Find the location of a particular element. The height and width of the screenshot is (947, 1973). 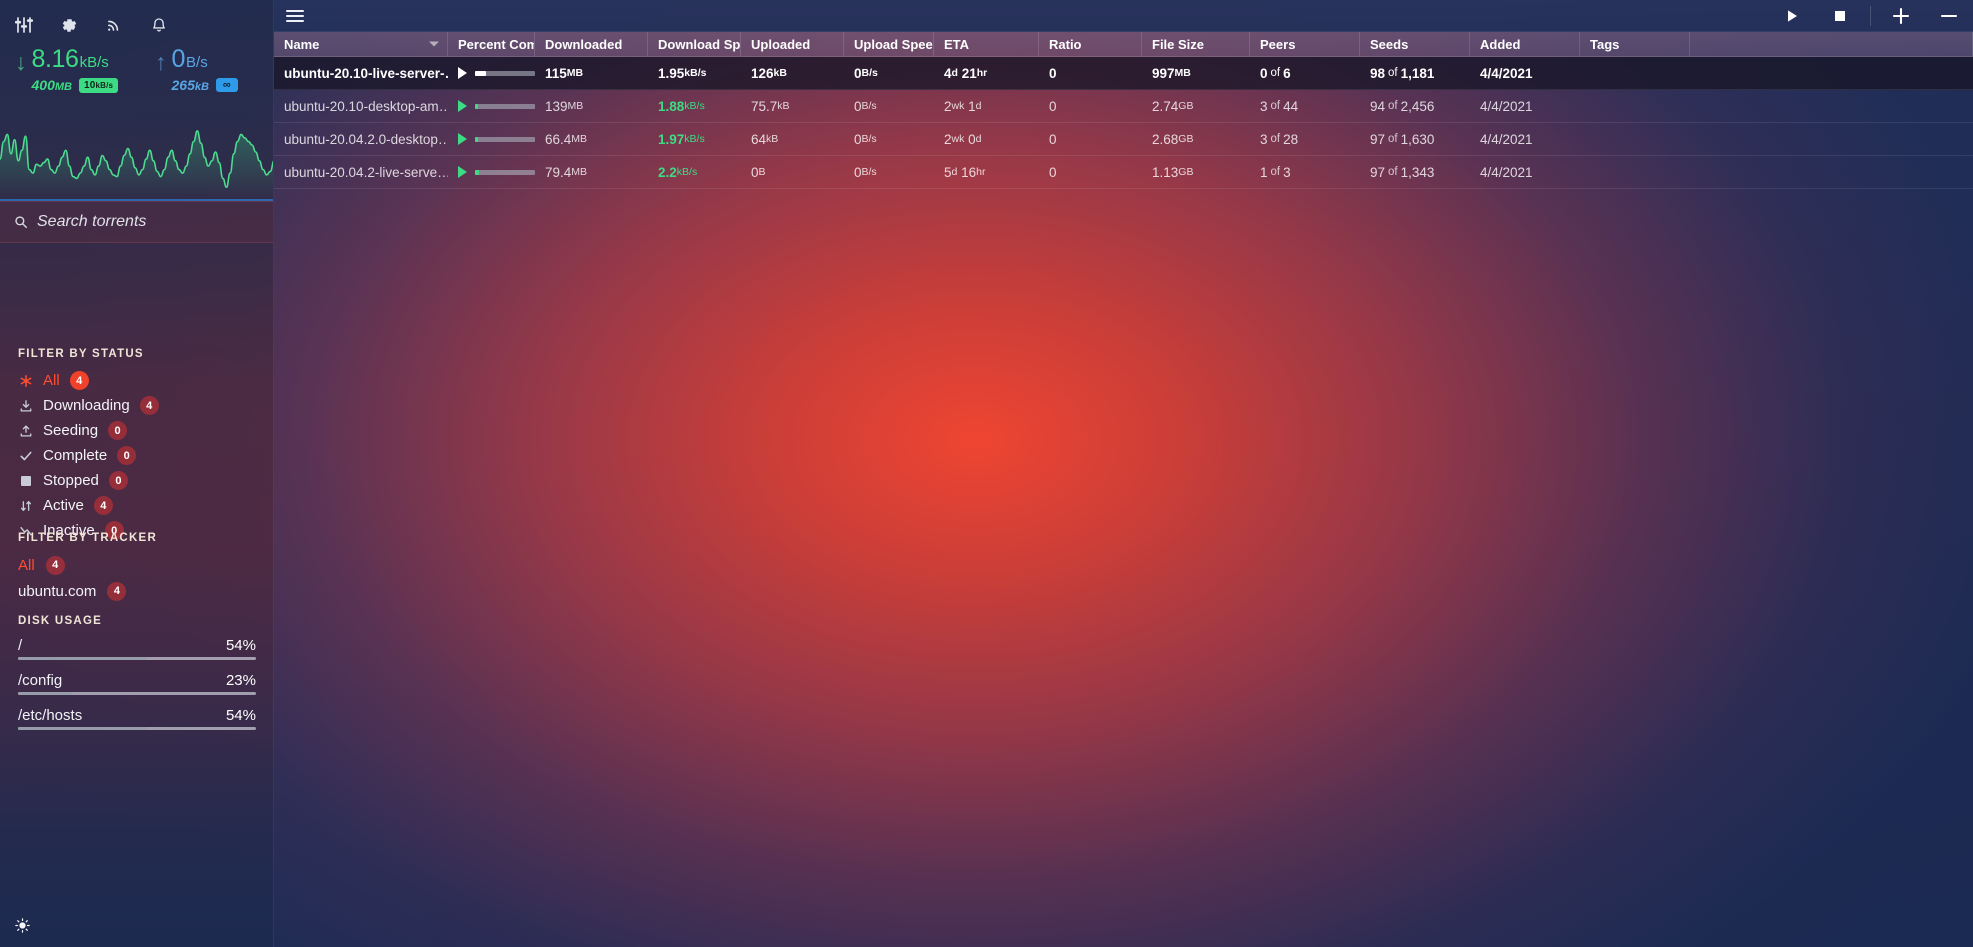

file-size-cell: 1.13 GB is located at coordinates (1173, 172).